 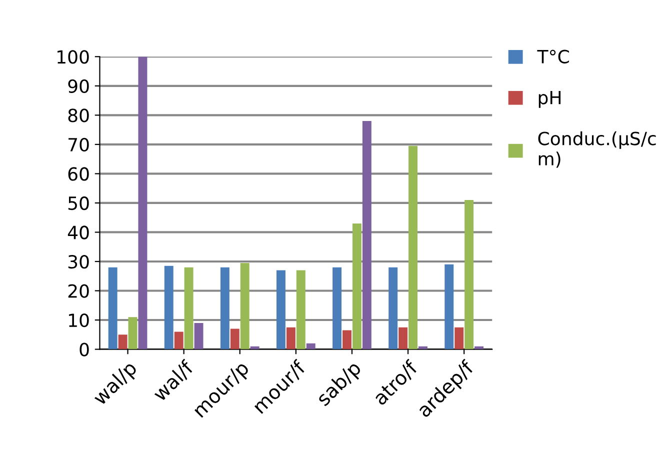 I want to click on y-tick-label: 30, so click(x=78, y=261).